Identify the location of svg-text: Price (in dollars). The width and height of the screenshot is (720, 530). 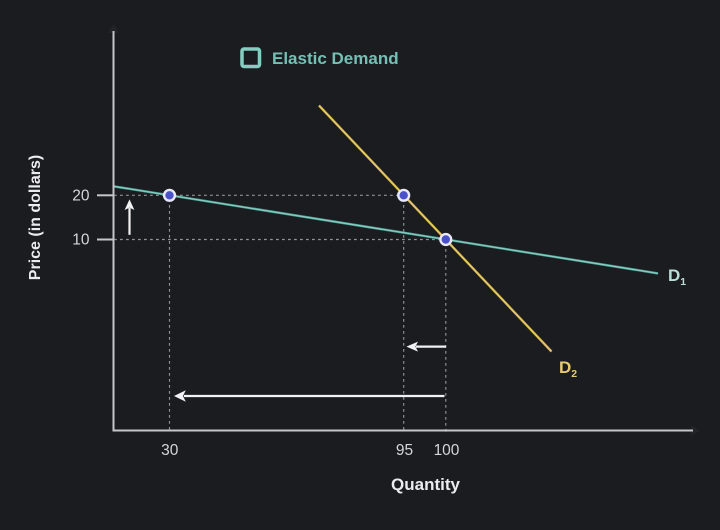
(35, 217).